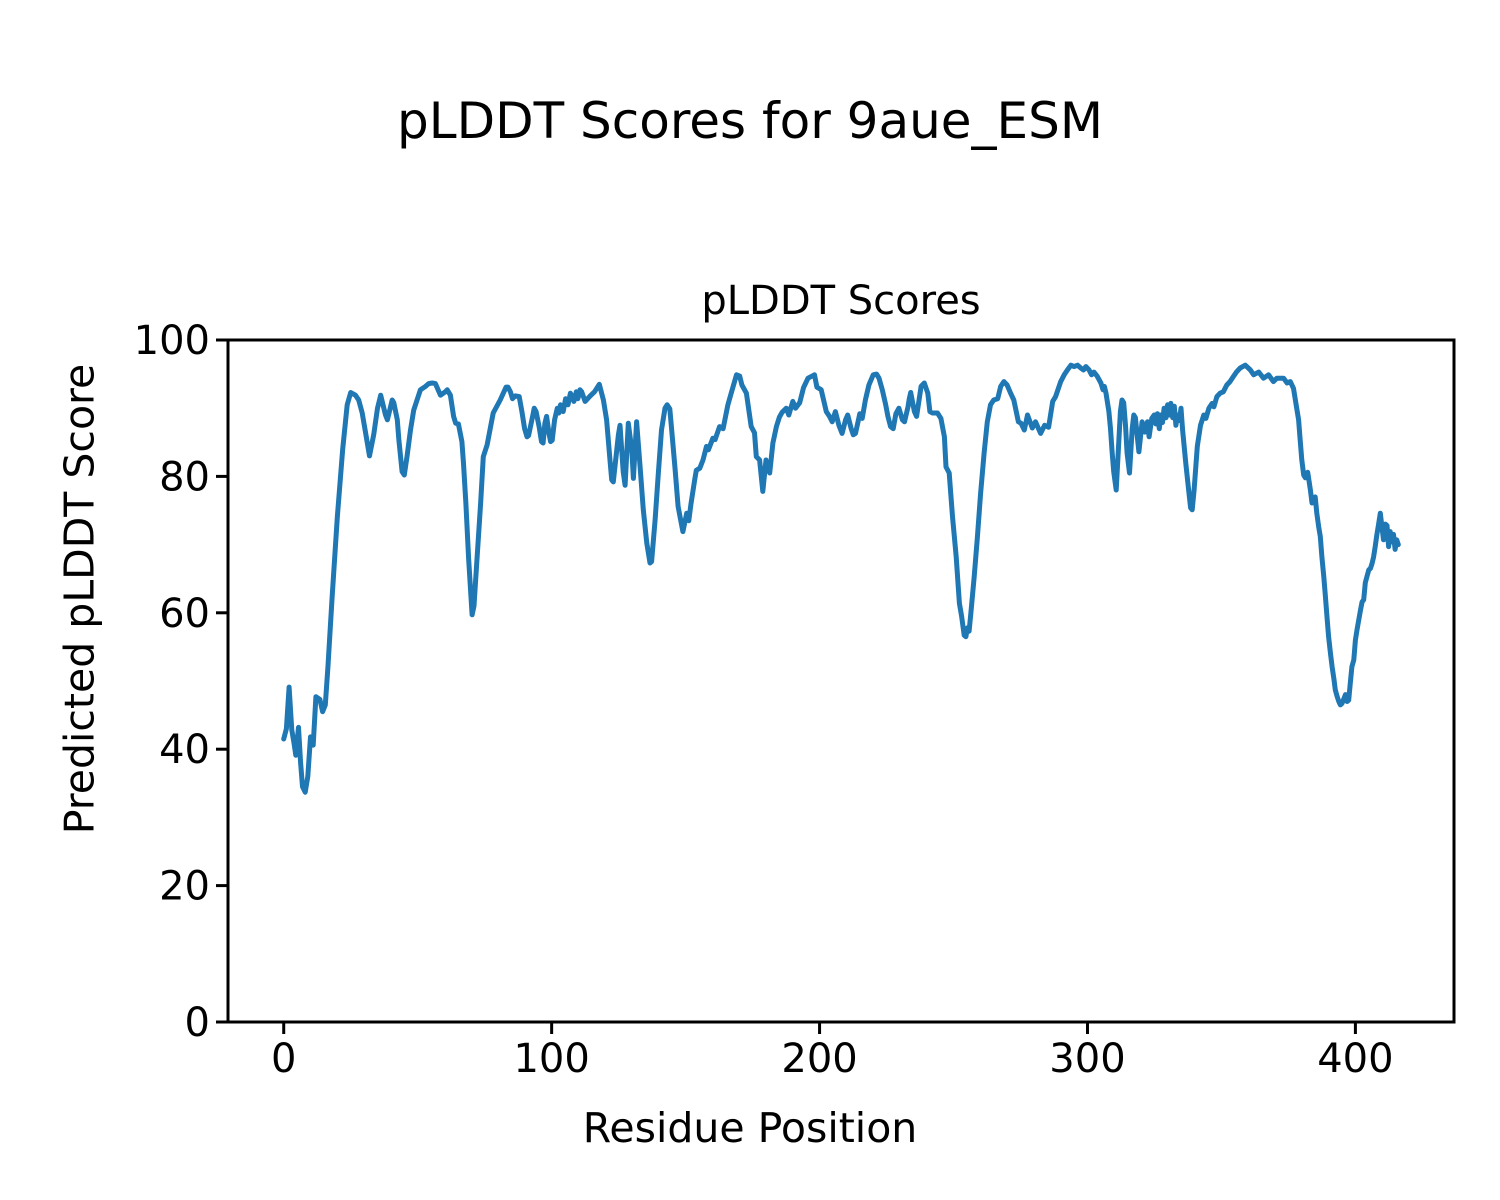  What do you see at coordinates (172, 341) in the screenshot?
I see `y-tick-label: 100` at bounding box center [172, 341].